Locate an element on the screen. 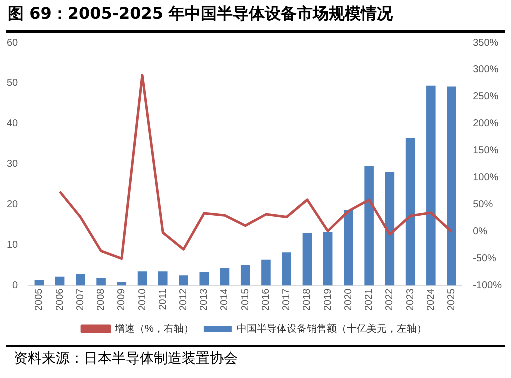  legend-label: 中国半导体设备销售额（十亿美元，左轴） is located at coordinates (331, 328).